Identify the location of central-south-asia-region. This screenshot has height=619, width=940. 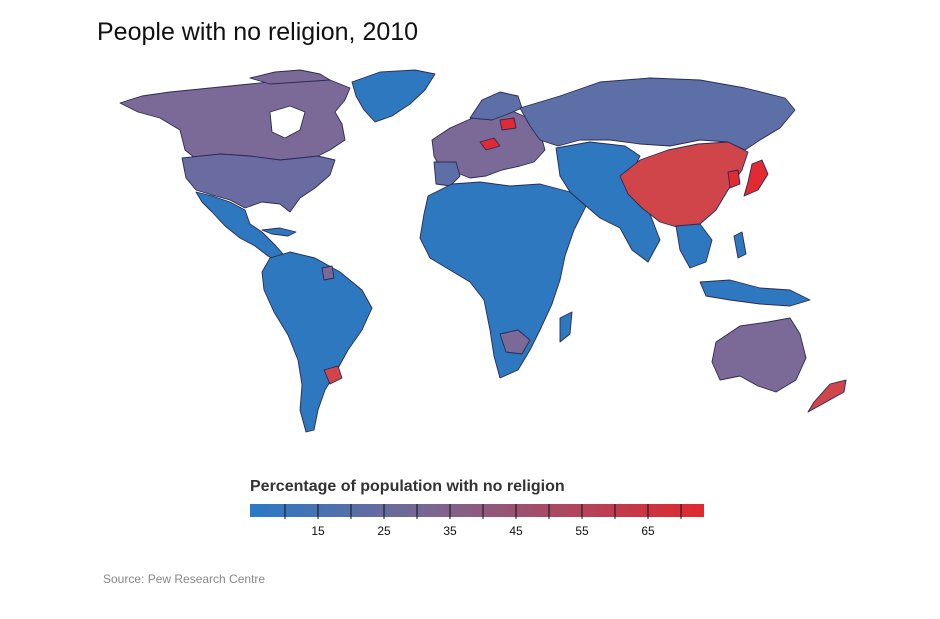
(608, 202).